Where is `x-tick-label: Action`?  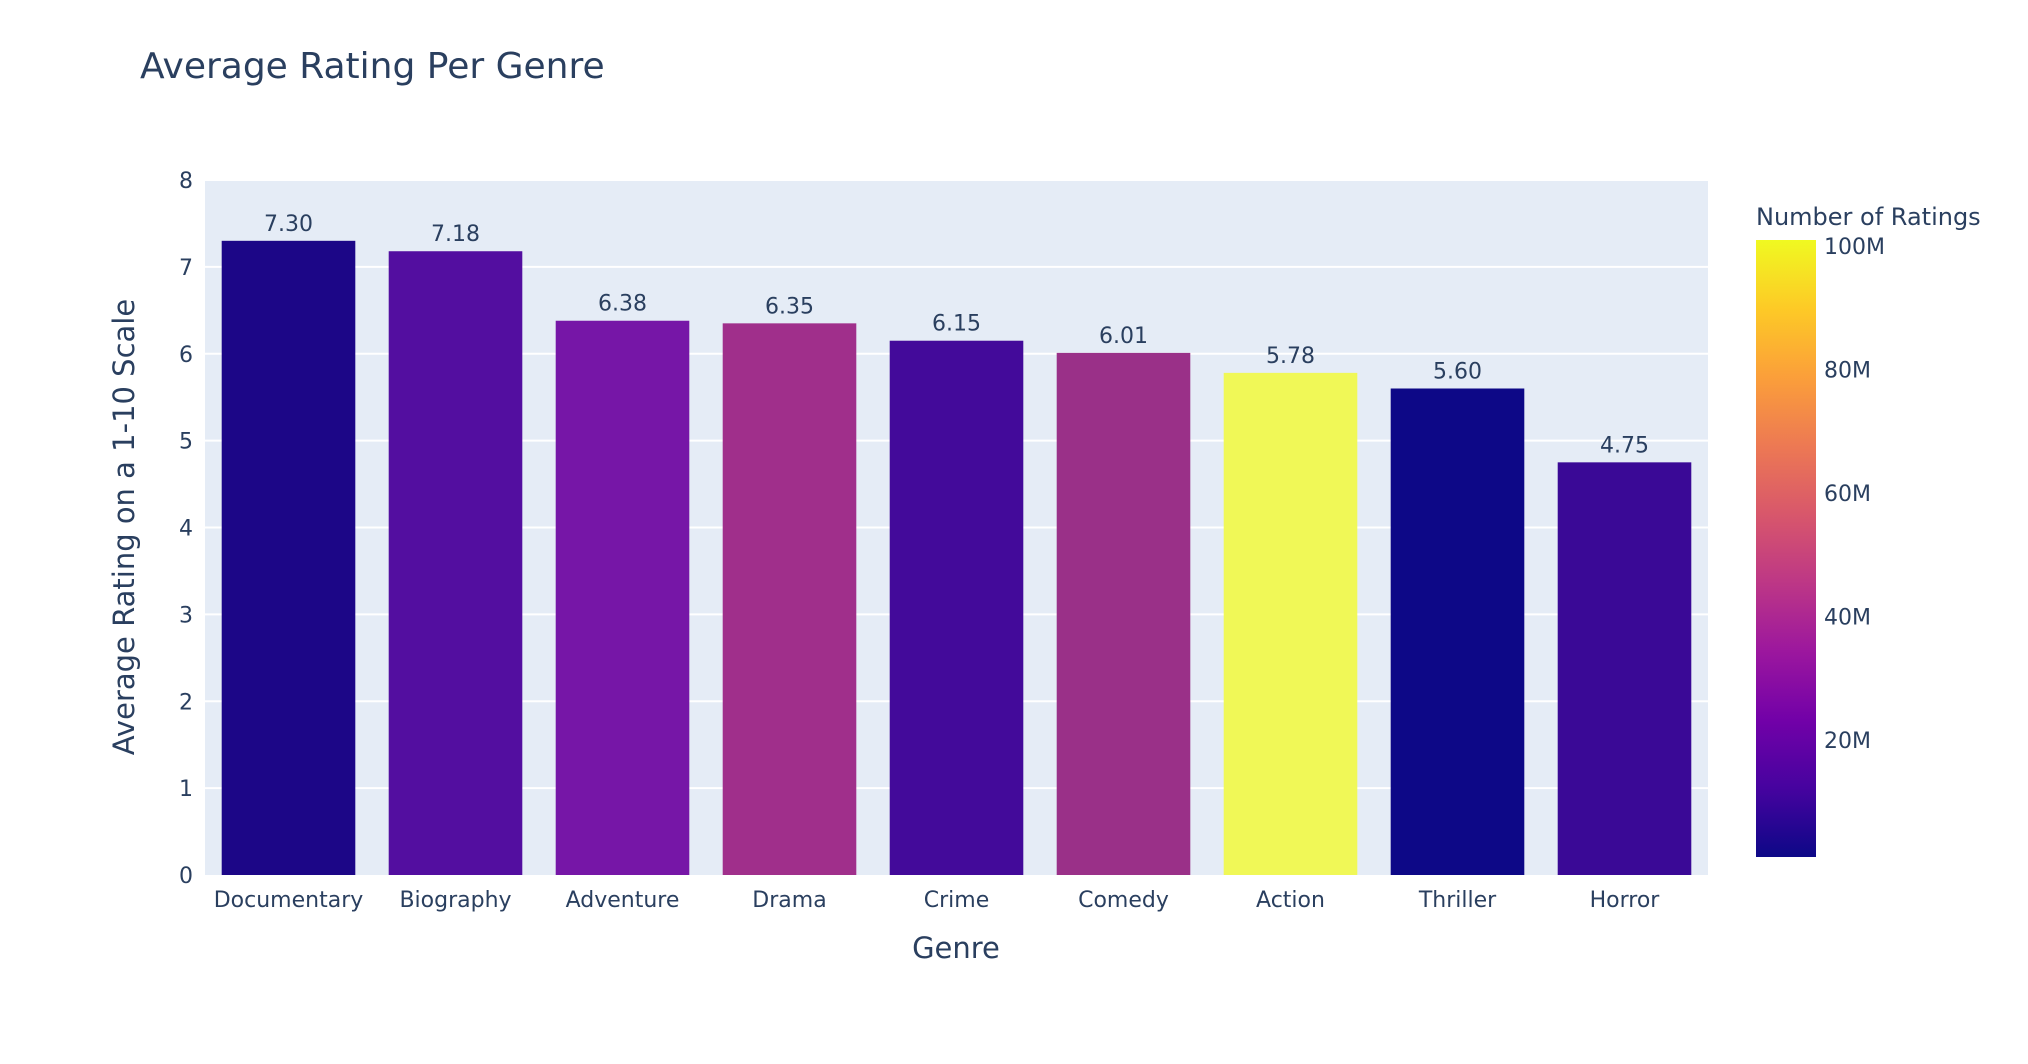 x-tick-label: Action is located at coordinates (1290, 900).